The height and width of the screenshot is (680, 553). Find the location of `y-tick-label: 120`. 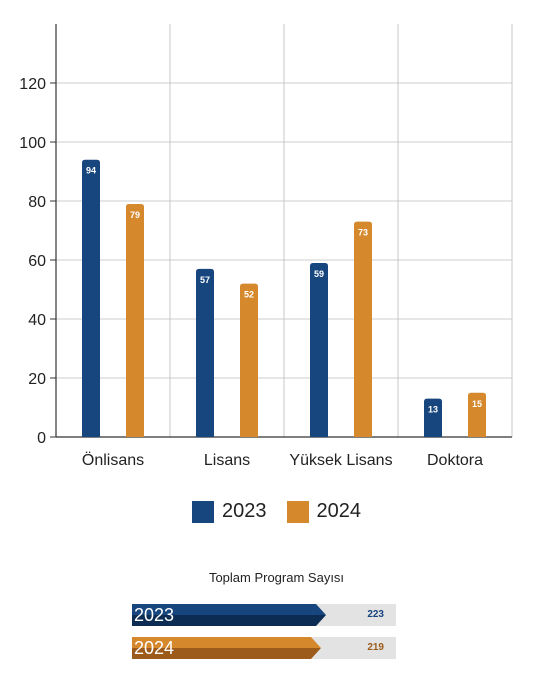

y-tick-label: 120 is located at coordinates (32, 84).